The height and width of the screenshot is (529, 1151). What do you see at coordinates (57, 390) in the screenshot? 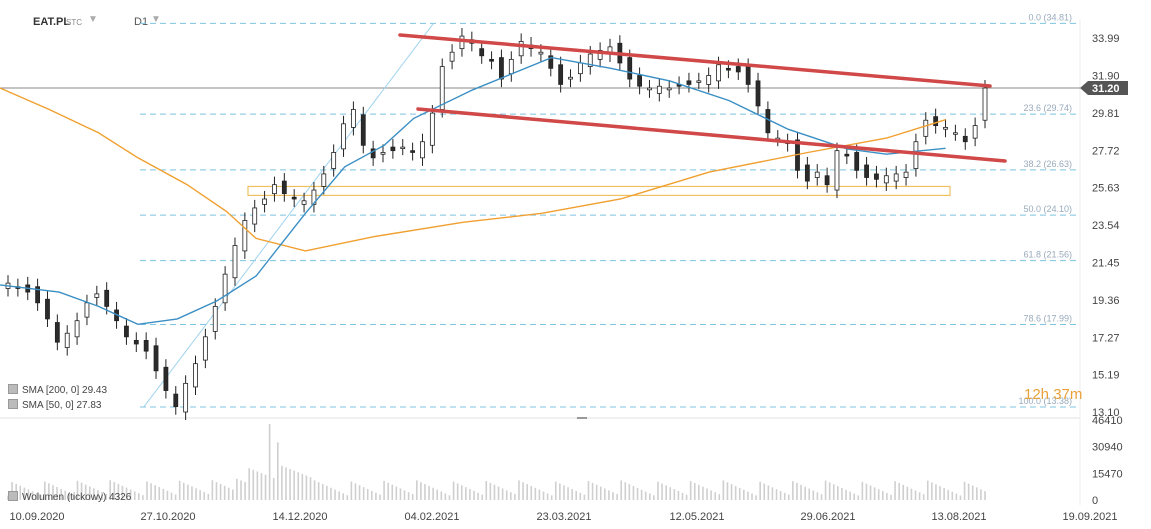
I see `legend-sma200: SMA [200, 0] 29.43` at bounding box center [57, 390].